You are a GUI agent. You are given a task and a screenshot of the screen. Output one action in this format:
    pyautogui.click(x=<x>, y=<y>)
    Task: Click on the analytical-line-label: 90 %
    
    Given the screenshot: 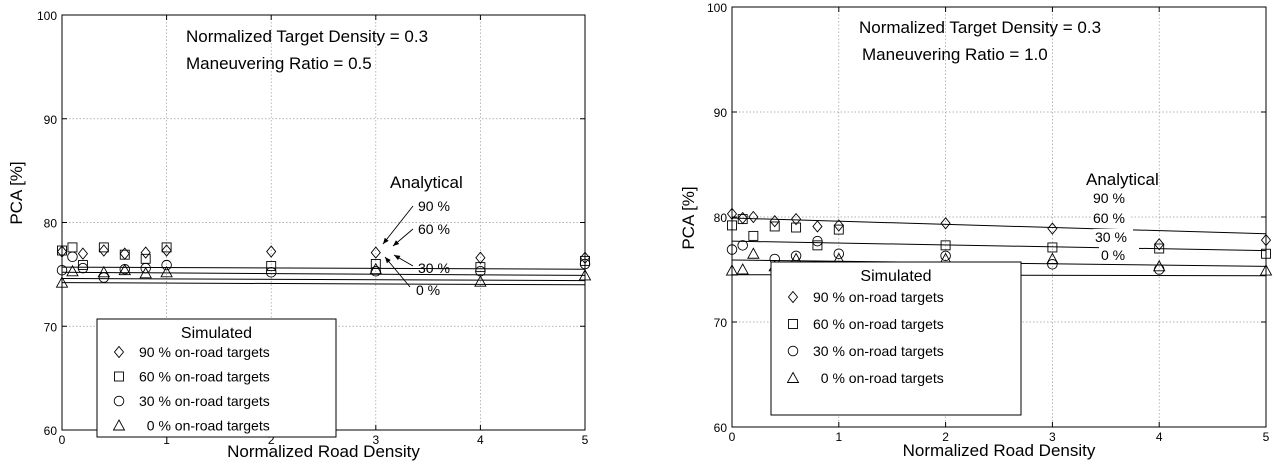 What is the action you would take?
    pyautogui.click(x=434, y=206)
    